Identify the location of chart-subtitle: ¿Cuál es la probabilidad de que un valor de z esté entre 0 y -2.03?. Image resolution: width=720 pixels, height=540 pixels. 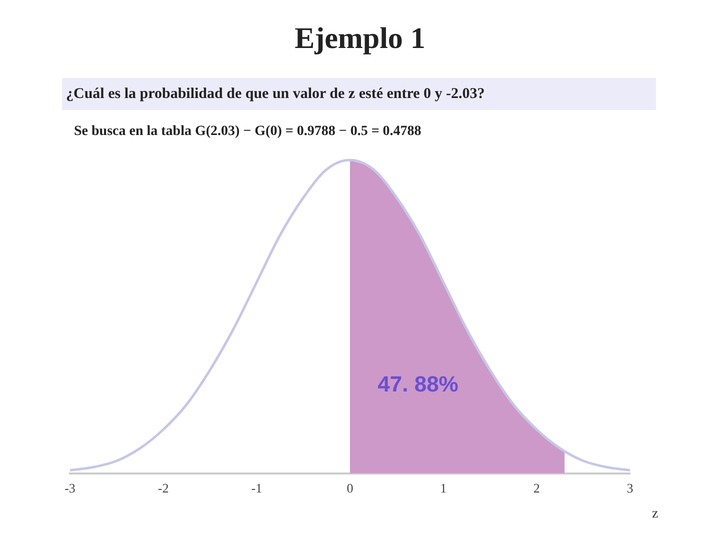
(359, 94).